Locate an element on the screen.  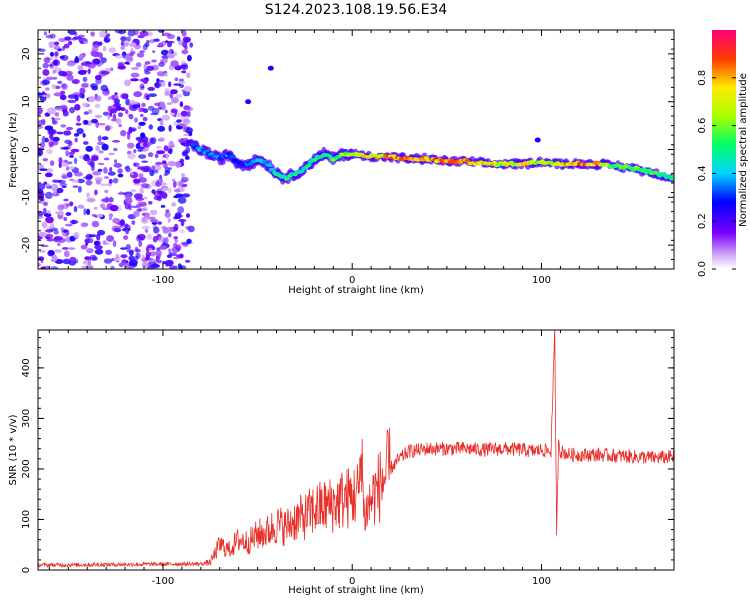
spectrogram-ylabel: Frequency (Hz) is located at coordinates (13, 150).